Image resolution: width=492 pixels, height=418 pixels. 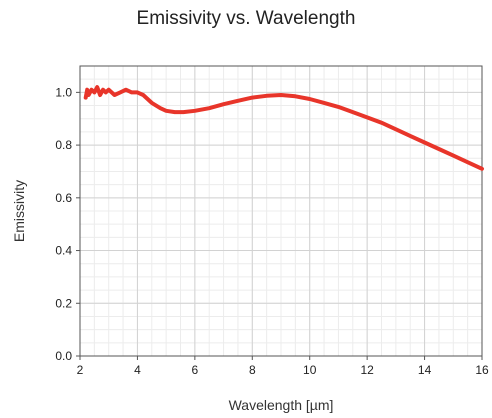 I want to click on x-tick-label: 8, so click(x=252, y=370).